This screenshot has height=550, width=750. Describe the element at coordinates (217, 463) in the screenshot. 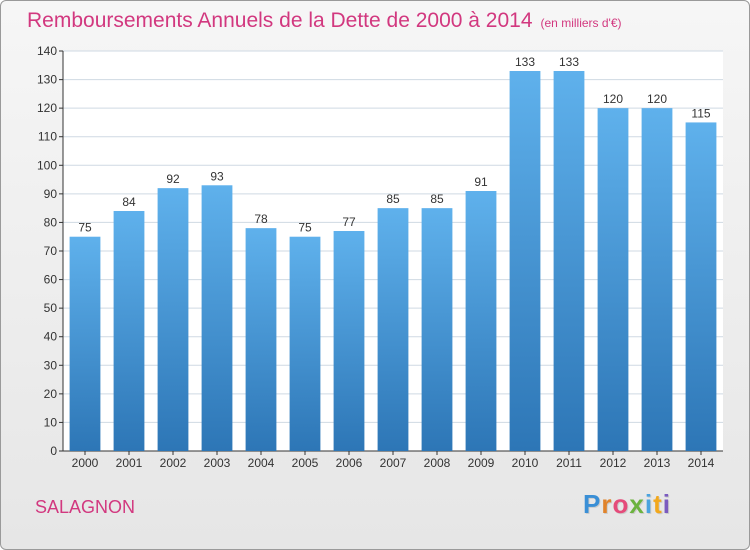

I see `x-tick-label: 2003` at that location.